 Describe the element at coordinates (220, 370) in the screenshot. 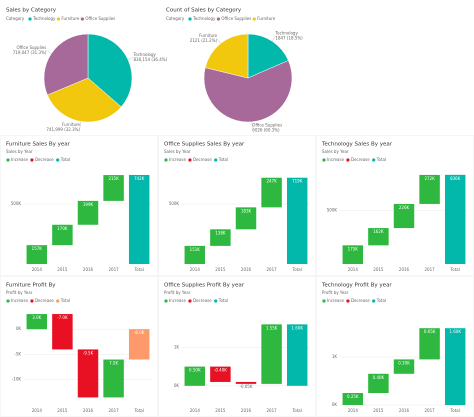

I see `data-label: -0.40K` at that location.